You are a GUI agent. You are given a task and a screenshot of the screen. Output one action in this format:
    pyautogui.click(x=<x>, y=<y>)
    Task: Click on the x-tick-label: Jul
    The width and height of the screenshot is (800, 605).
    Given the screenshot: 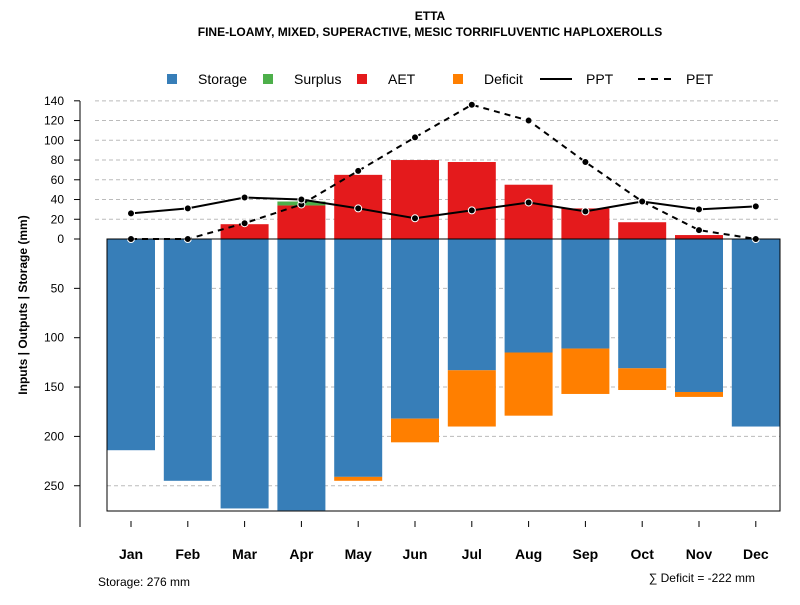 What is the action you would take?
    pyautogui.click(x=472, y=554)
    